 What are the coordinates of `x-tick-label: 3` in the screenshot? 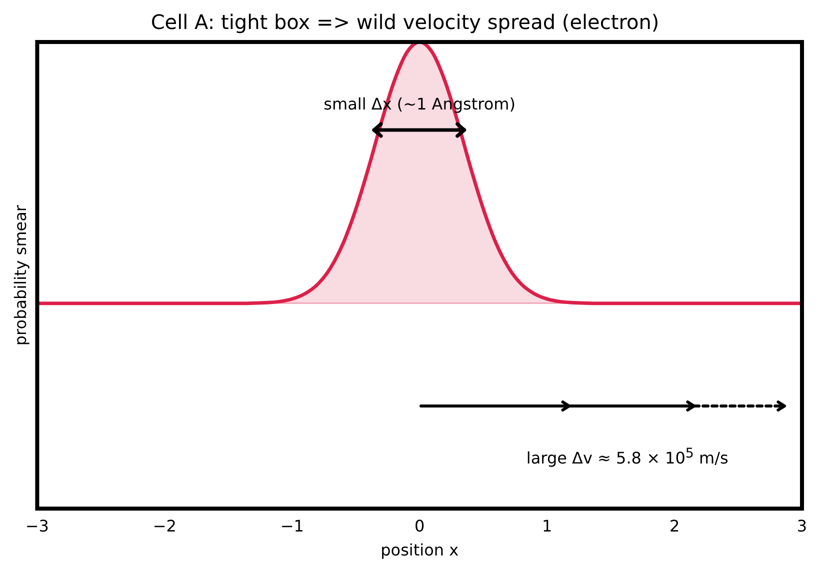 It's located at (802, 526).